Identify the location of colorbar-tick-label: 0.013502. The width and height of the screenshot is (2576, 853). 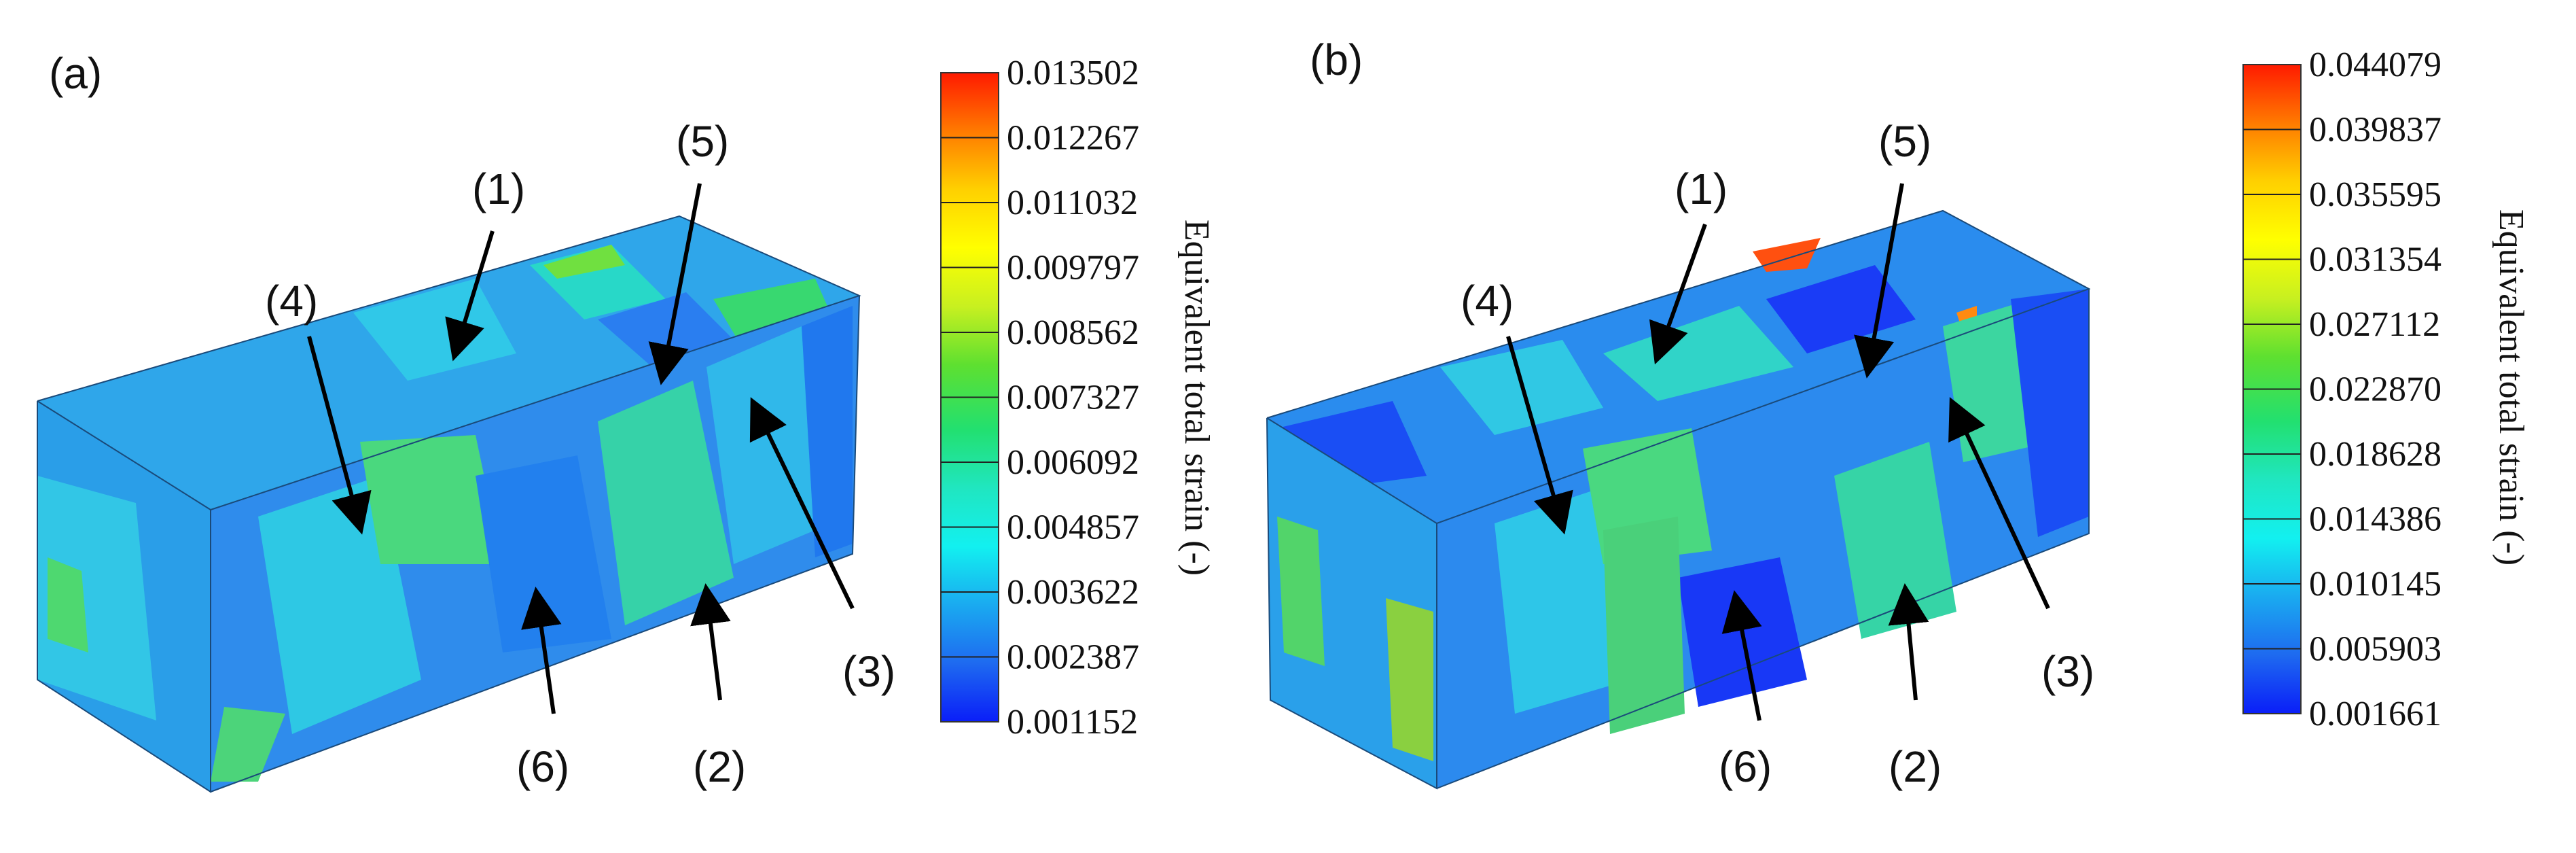
(1073, 73).